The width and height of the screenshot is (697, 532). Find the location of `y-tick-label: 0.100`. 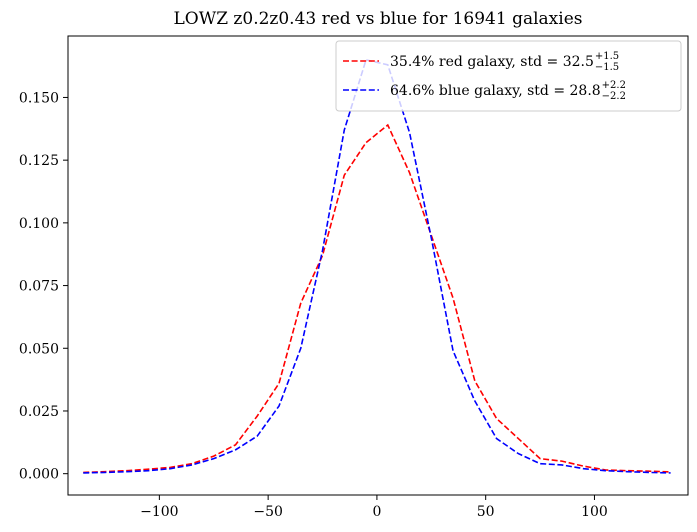

y-tick-label: 0.100 is located at coordinates (39, 224).